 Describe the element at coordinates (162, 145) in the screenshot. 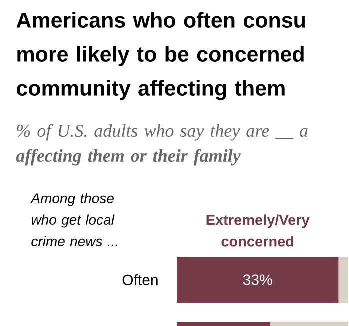

I see `chart-subtitle: % of U.S. adults who say they are __ a affecting them or their family` at that location.